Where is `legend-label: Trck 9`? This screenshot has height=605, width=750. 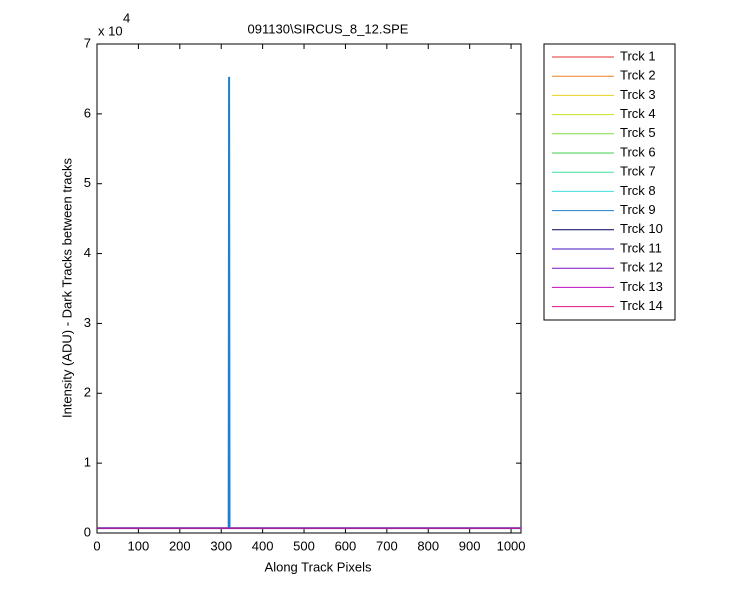 legend-label: Trck 9 is located at coordinates (638, 209).